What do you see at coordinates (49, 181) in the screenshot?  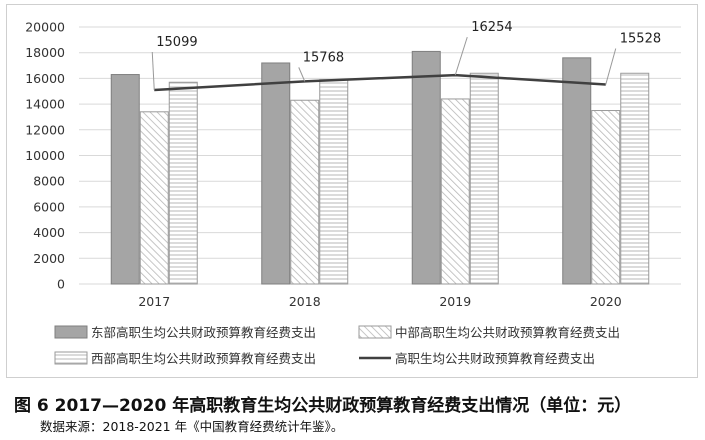 I see `y-tick-label: 8000` at bounding box center [49, 181].